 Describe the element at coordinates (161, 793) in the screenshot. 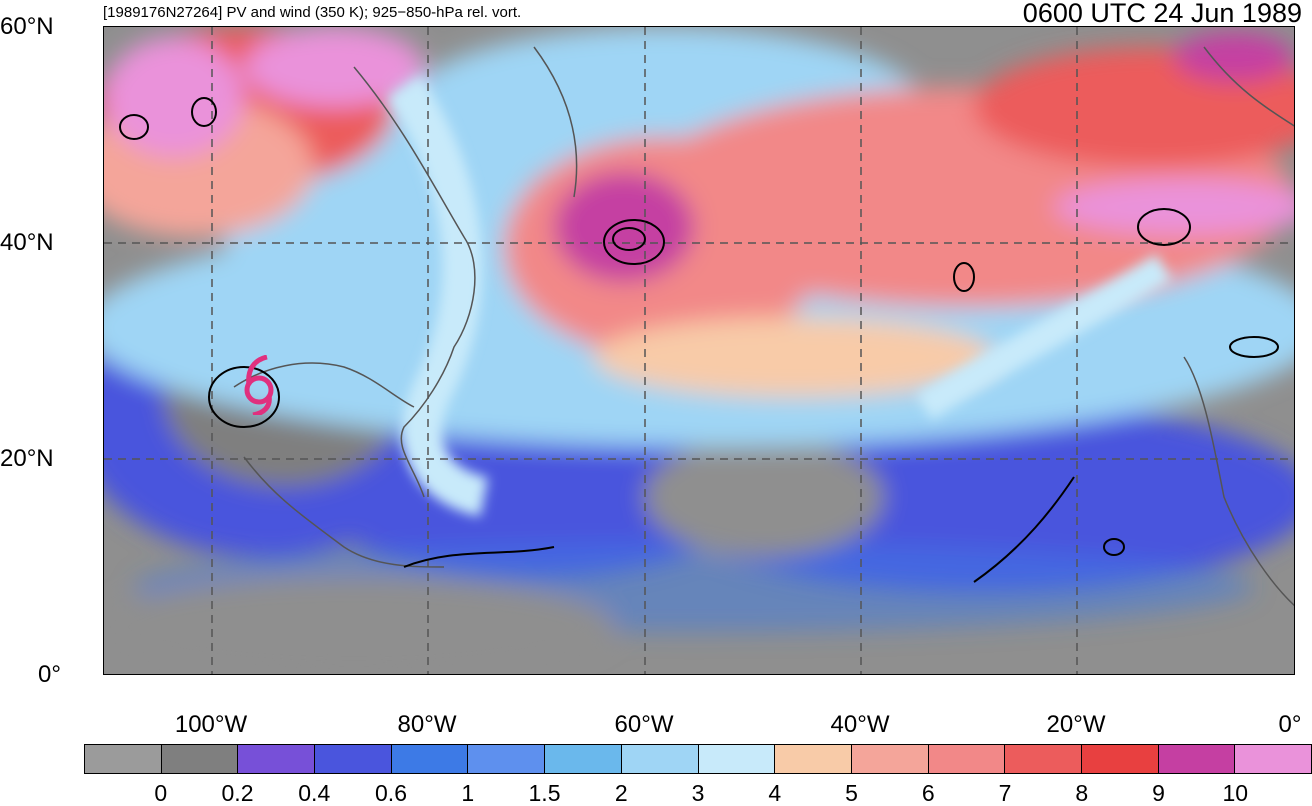

I see `colorbar-label: 0` at that location.